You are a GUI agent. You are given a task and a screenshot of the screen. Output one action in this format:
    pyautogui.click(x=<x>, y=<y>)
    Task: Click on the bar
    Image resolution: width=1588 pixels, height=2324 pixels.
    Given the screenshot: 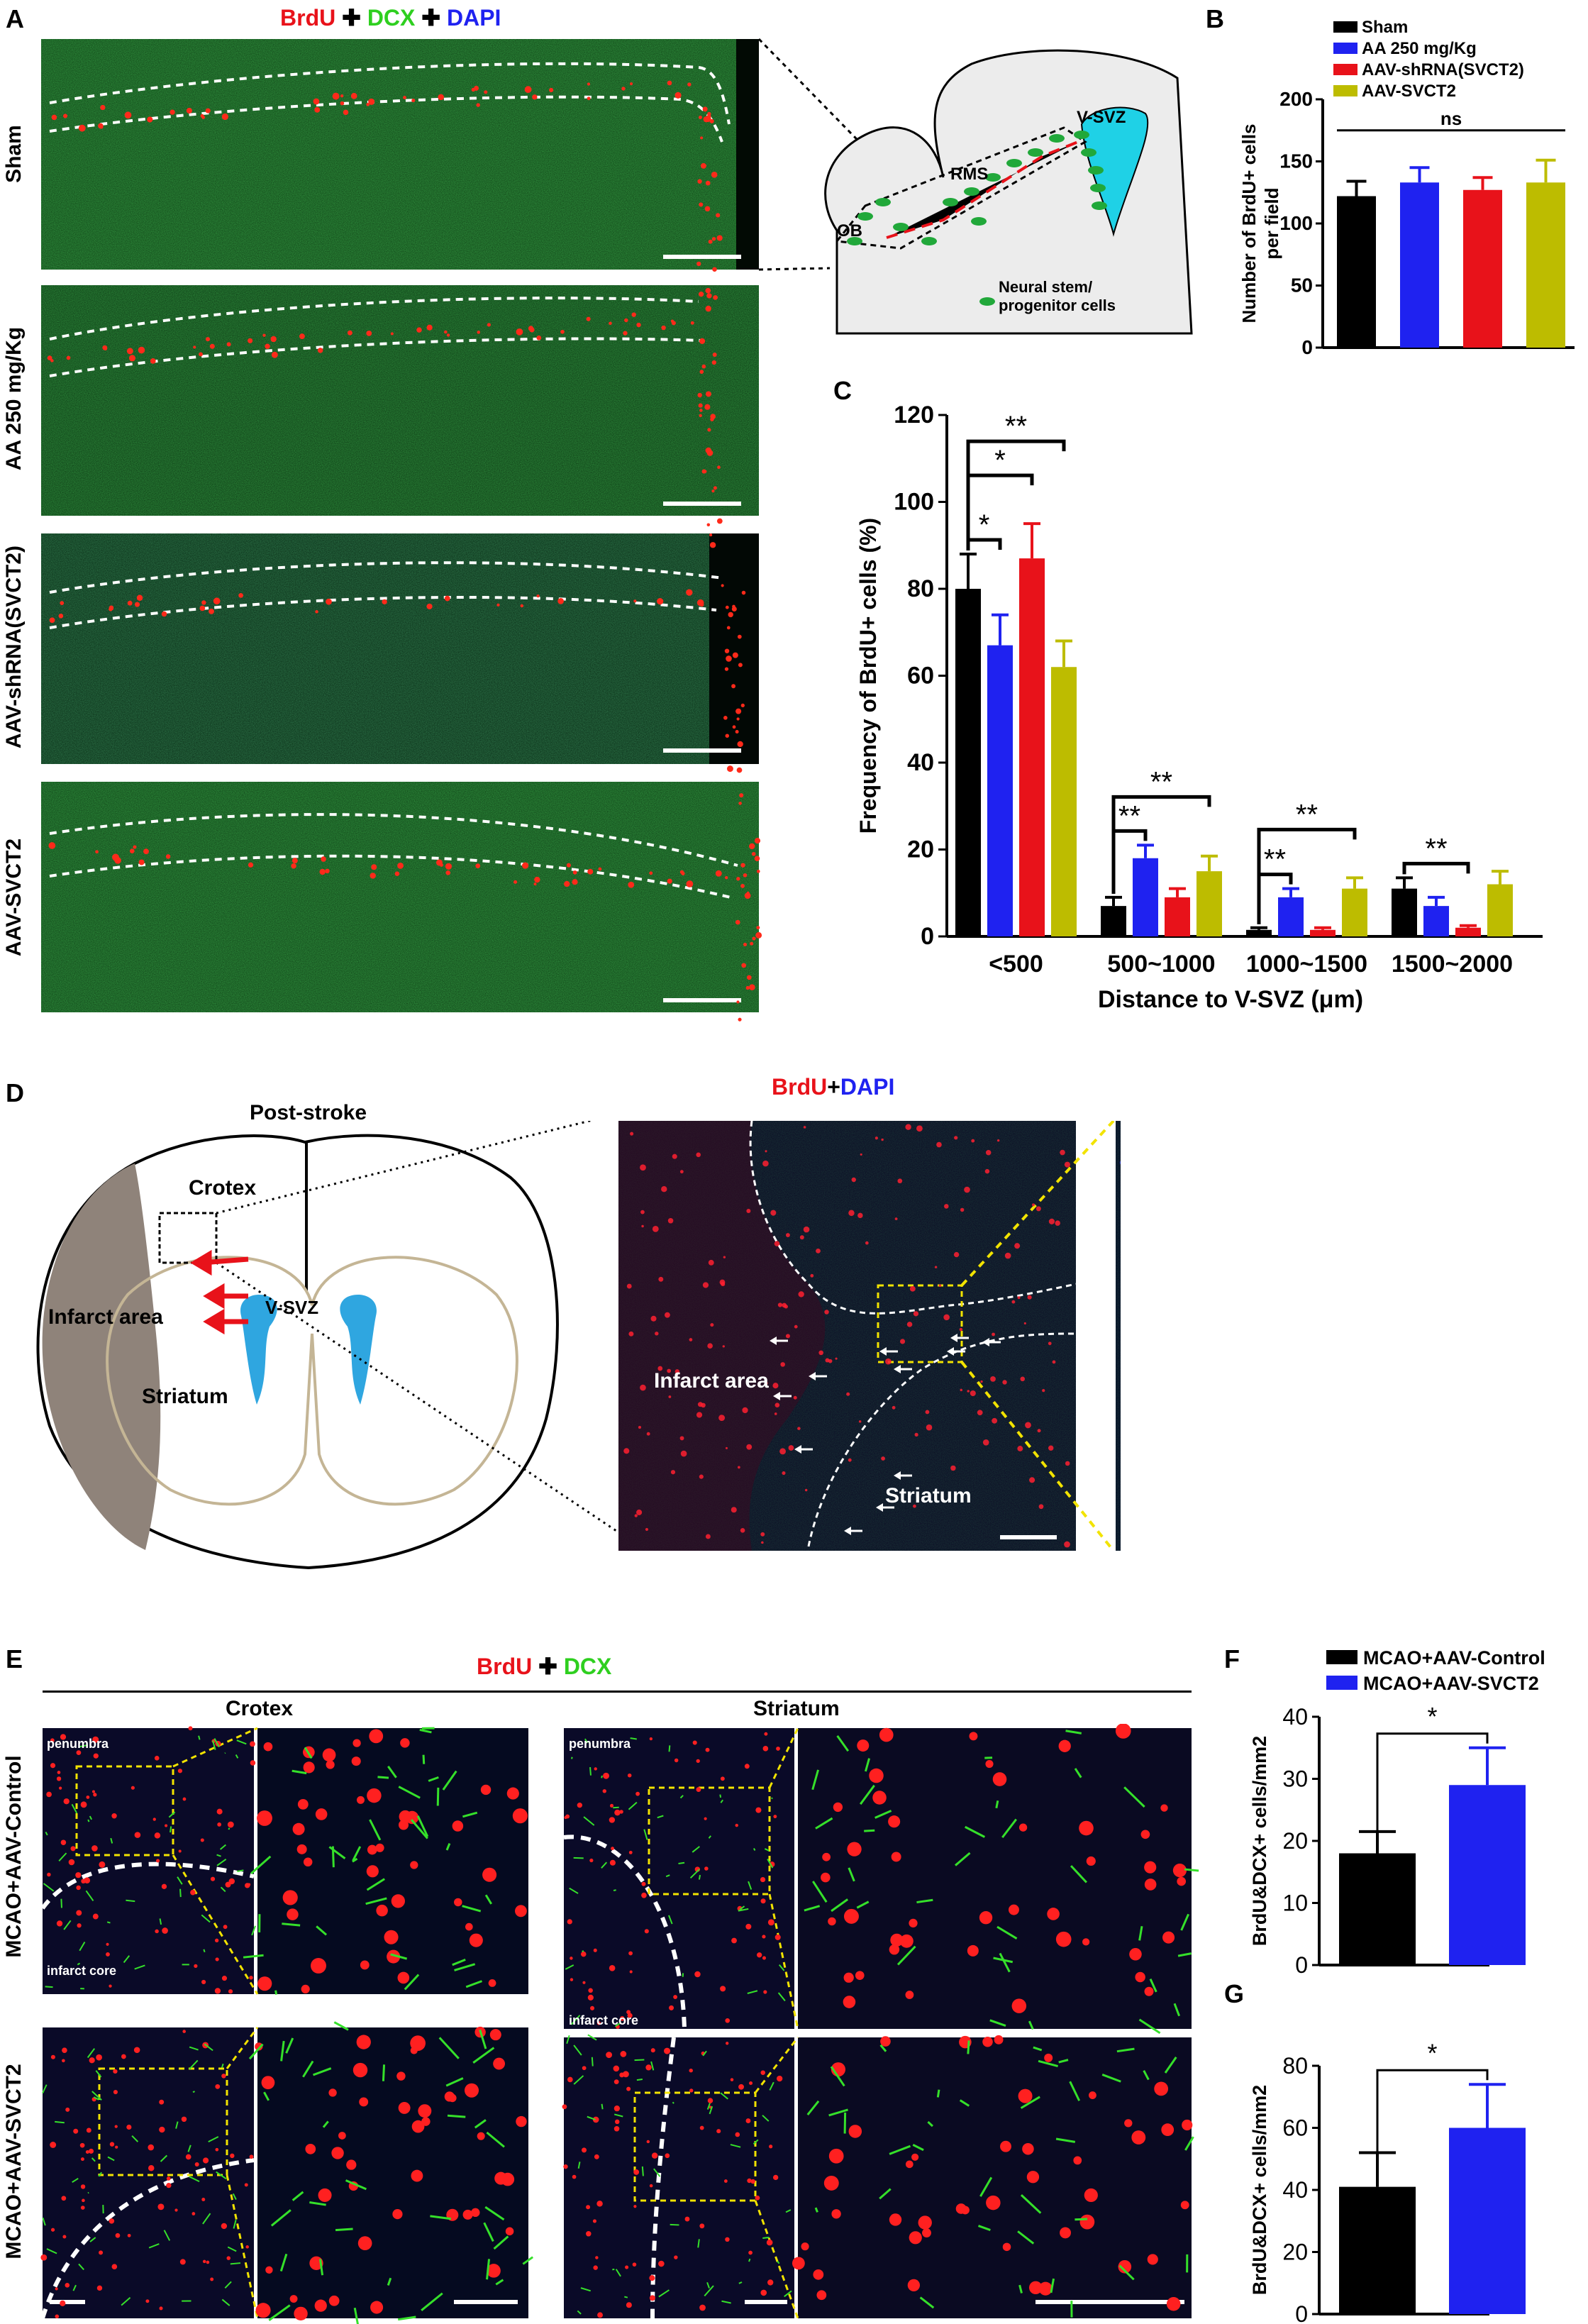 What is the action you would take?
    pyautogui.click(x=1354, y=912)
    